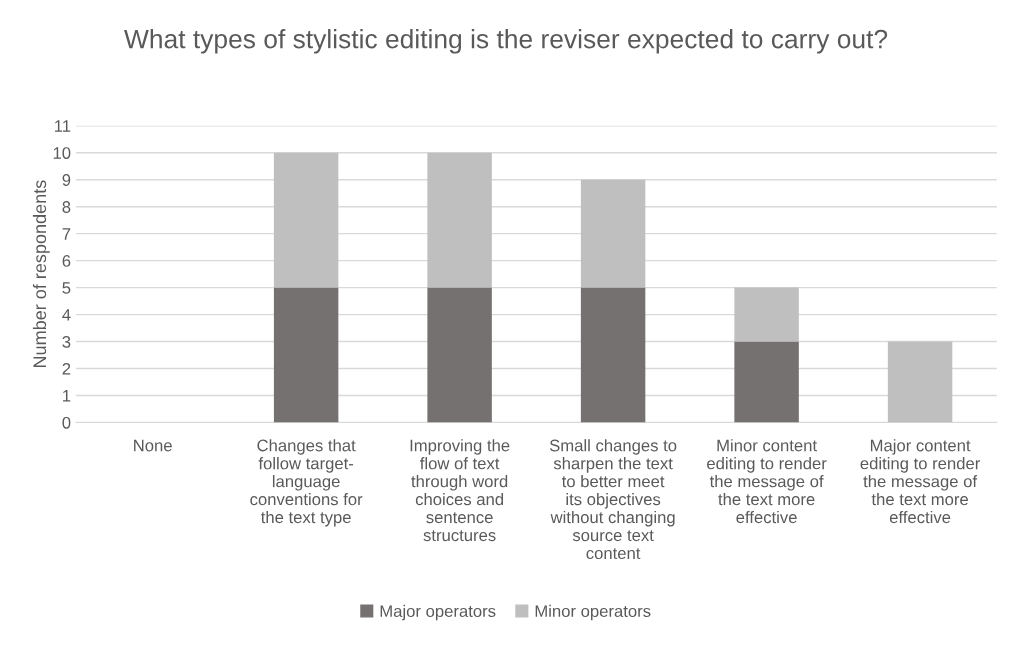  I want to click on y-tick-label: 2, so click(66, 368).